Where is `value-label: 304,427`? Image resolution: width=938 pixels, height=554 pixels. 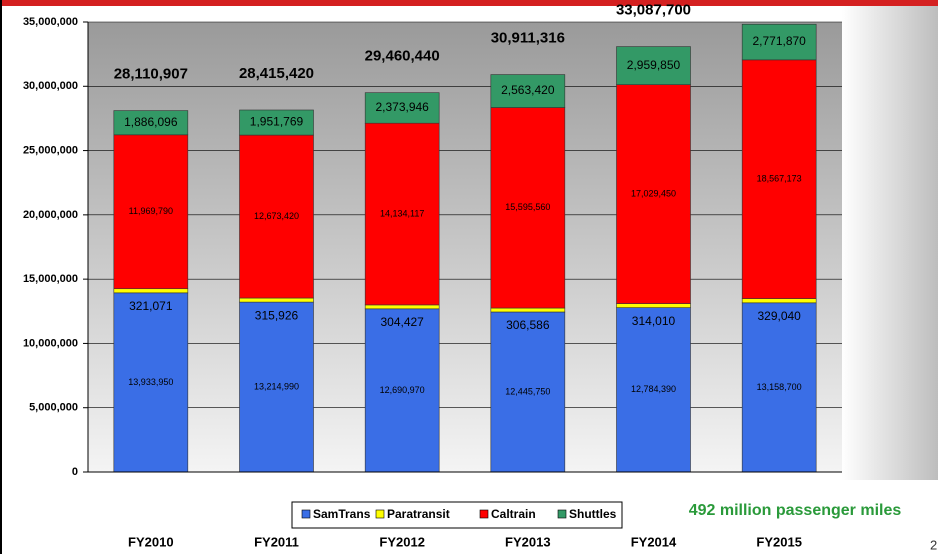 value-label: 304,427 is located at coordinates (402, 322).